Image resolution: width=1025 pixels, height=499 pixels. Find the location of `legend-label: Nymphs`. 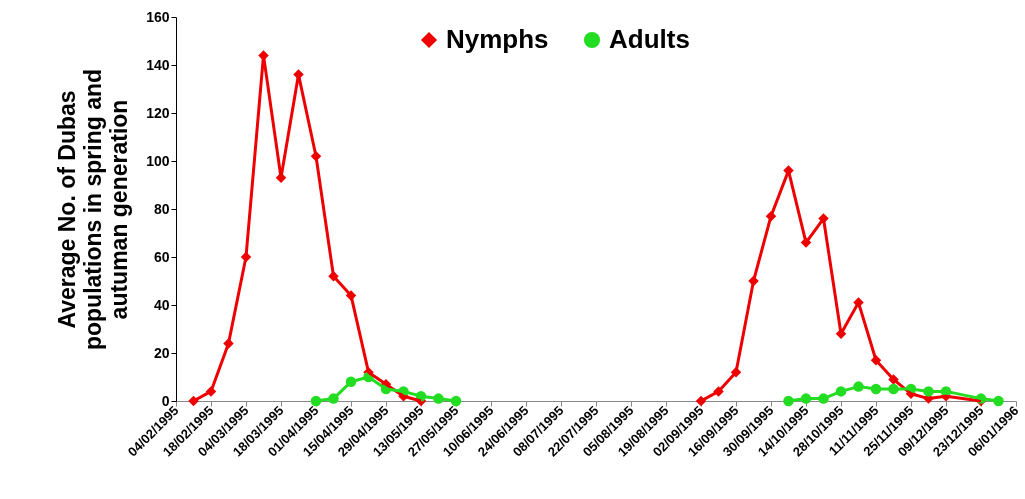

legend-label: Nymphs is located at coordinates (497, 39).